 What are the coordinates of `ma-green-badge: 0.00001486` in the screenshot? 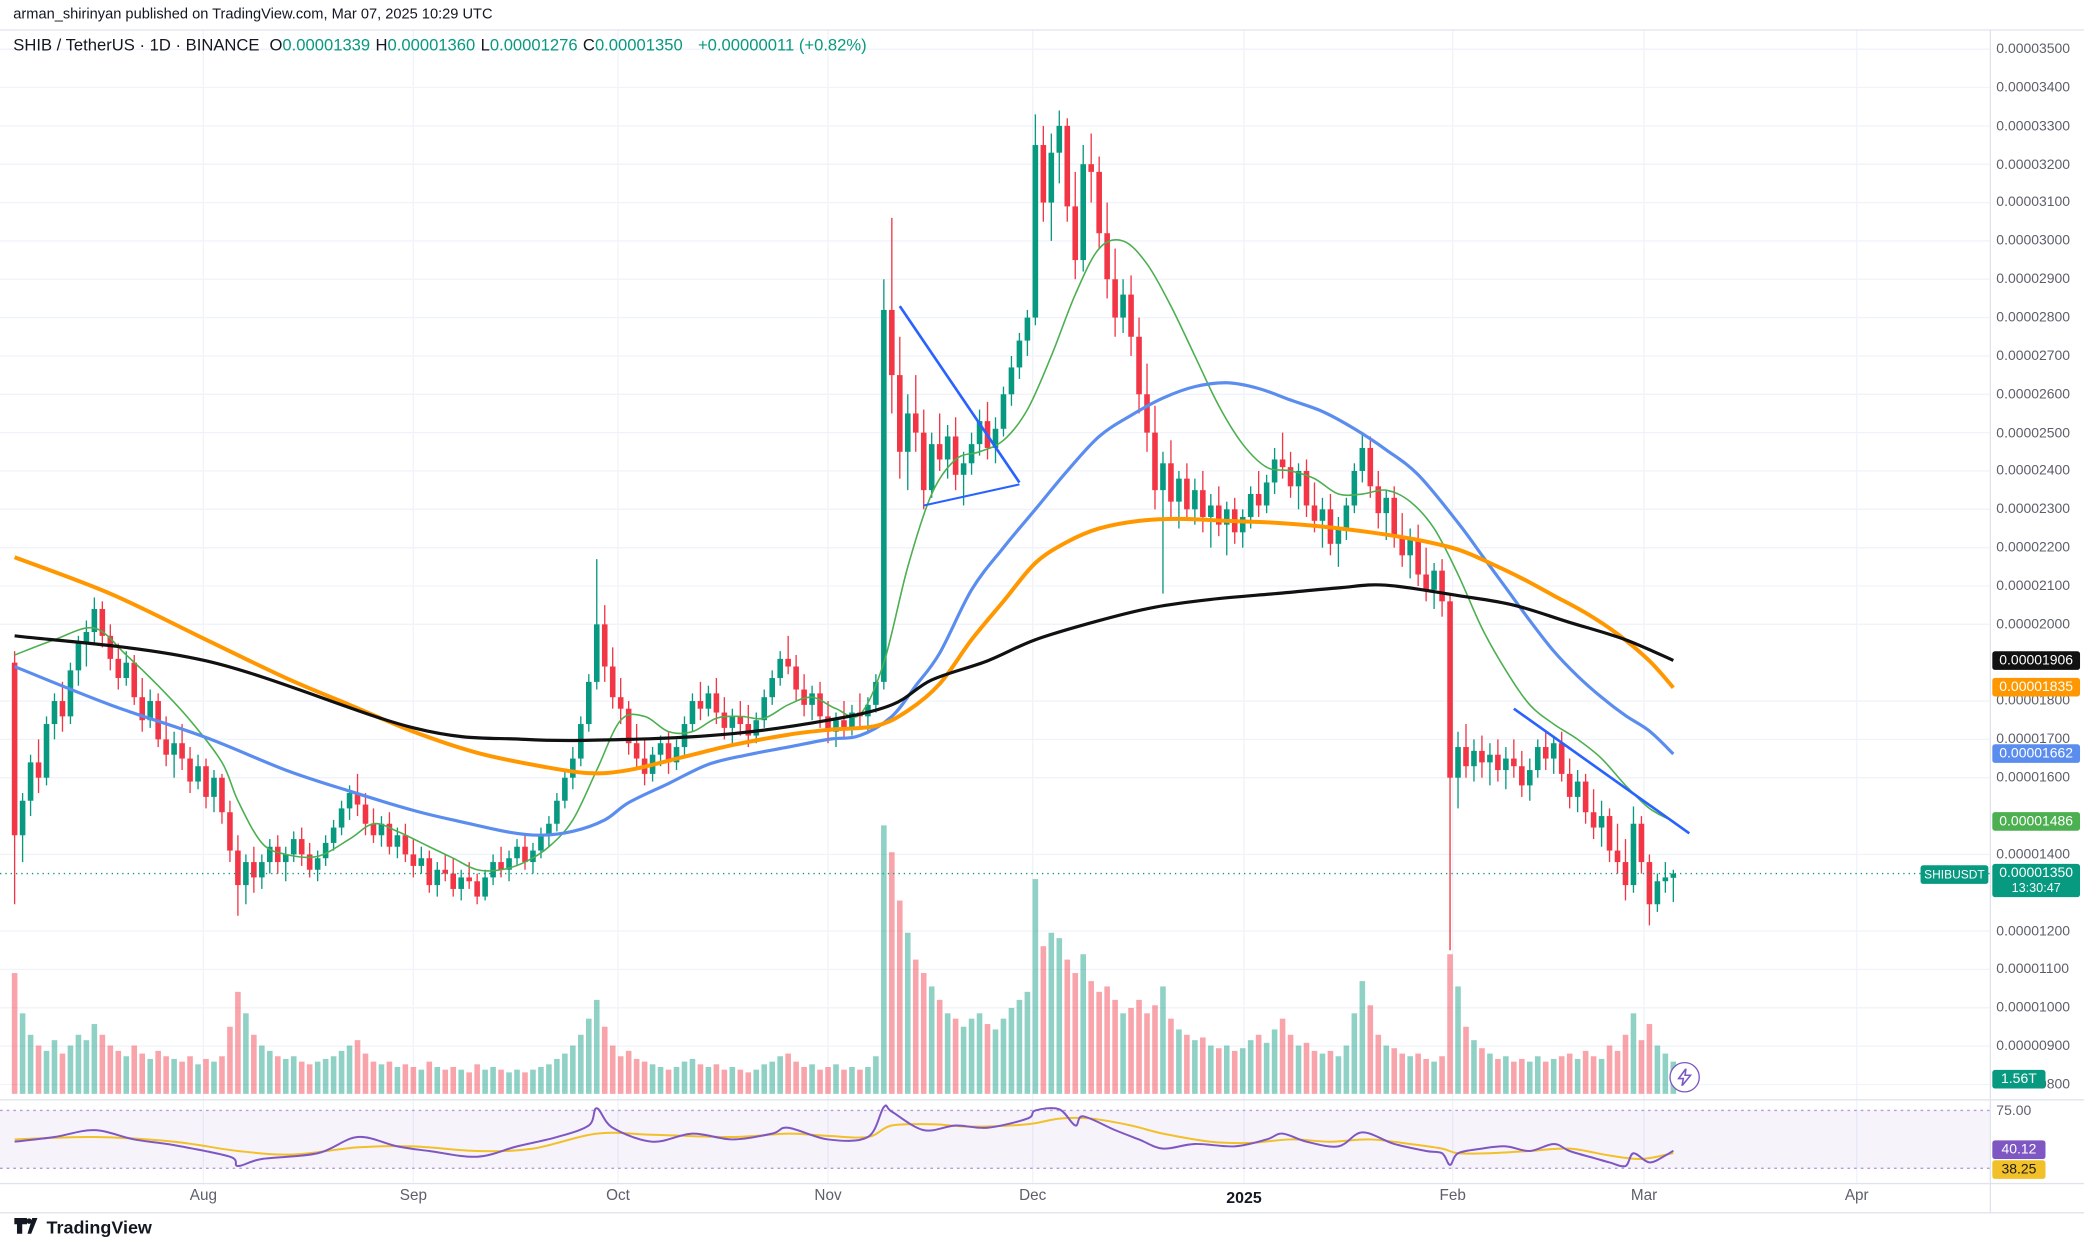 It's located at (2036, 821).